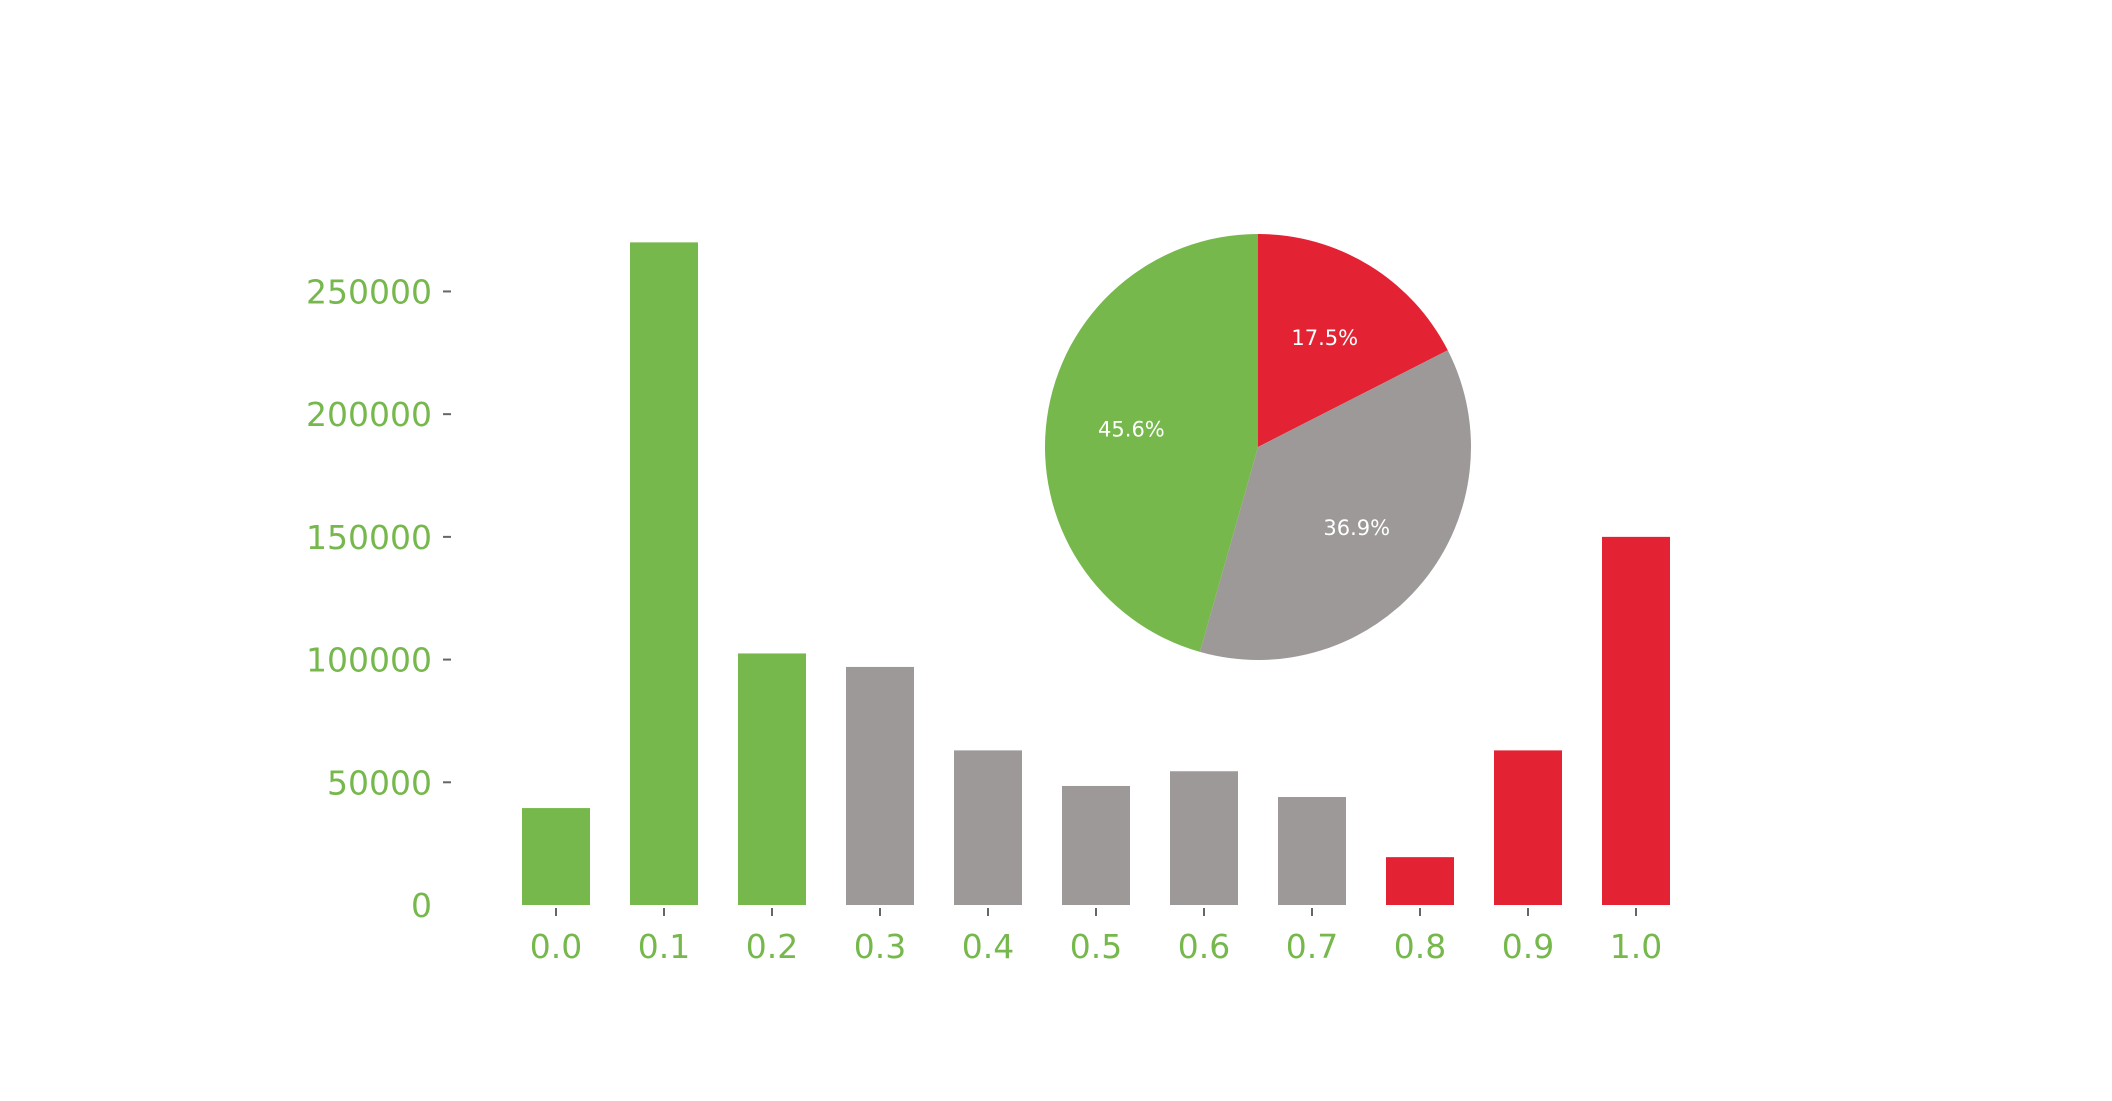 The width and height of the screenshot is (2112, 1101). What do you see at coordinates (1324, 338) in the screenshot?
I see `pie-slice-label: 17.5%` at bounding box center [1324, 338].